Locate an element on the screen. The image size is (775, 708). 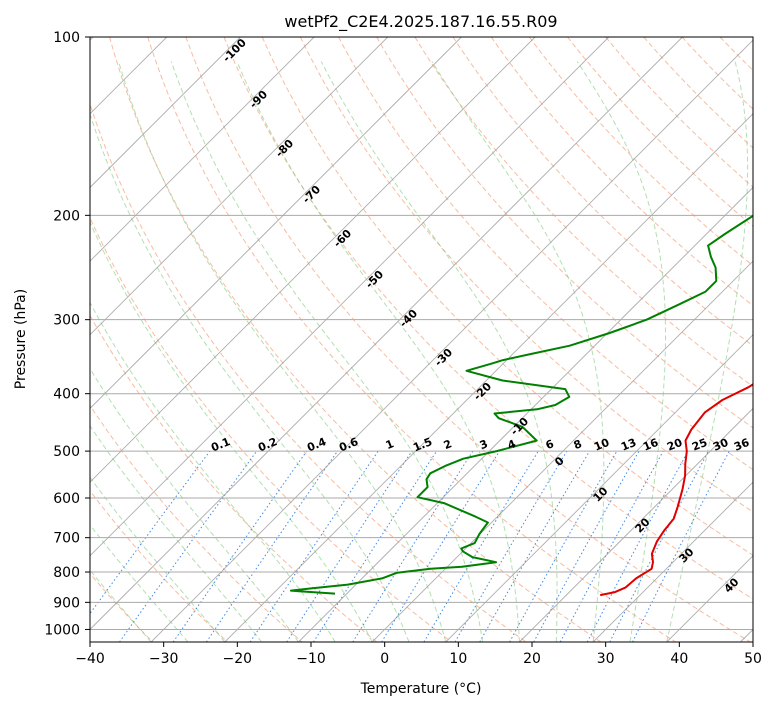
x-tick-label: 30 is located at coordinates (606, 659).